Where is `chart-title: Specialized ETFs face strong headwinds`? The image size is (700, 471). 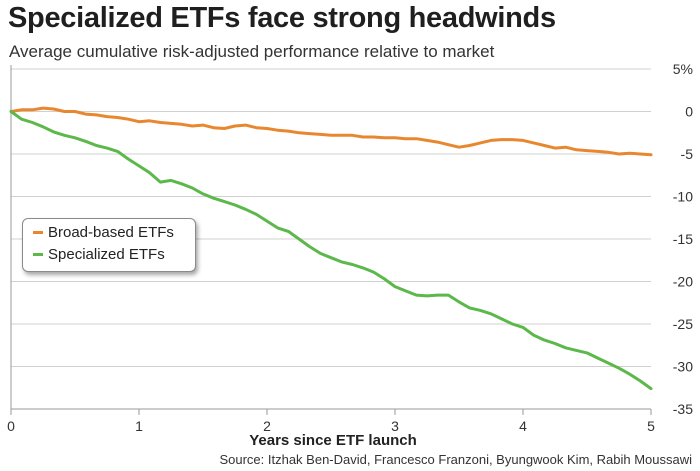
chart-title: Specialized ETFs face strong headwinds is located at coordinates (282, 18).